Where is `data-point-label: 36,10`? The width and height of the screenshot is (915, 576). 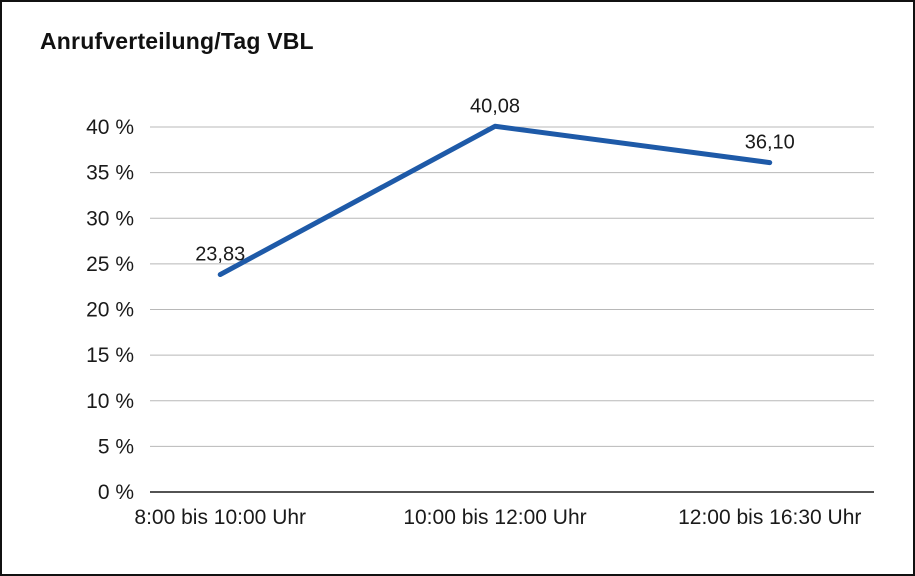
data-point-label: 36,10 is located at coordinates (770, 143).